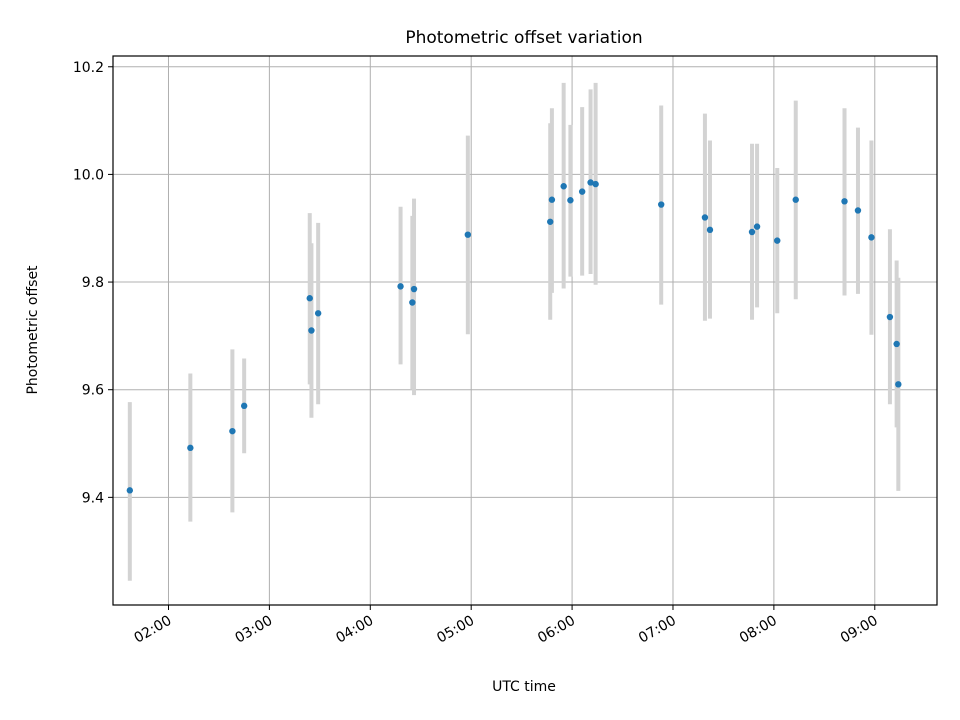 The width and height of the screenshot is (960, 720). Describe the element at coordinates (758, 630) in the screenshot. I see `x-tick-label: 08:00` at that location.